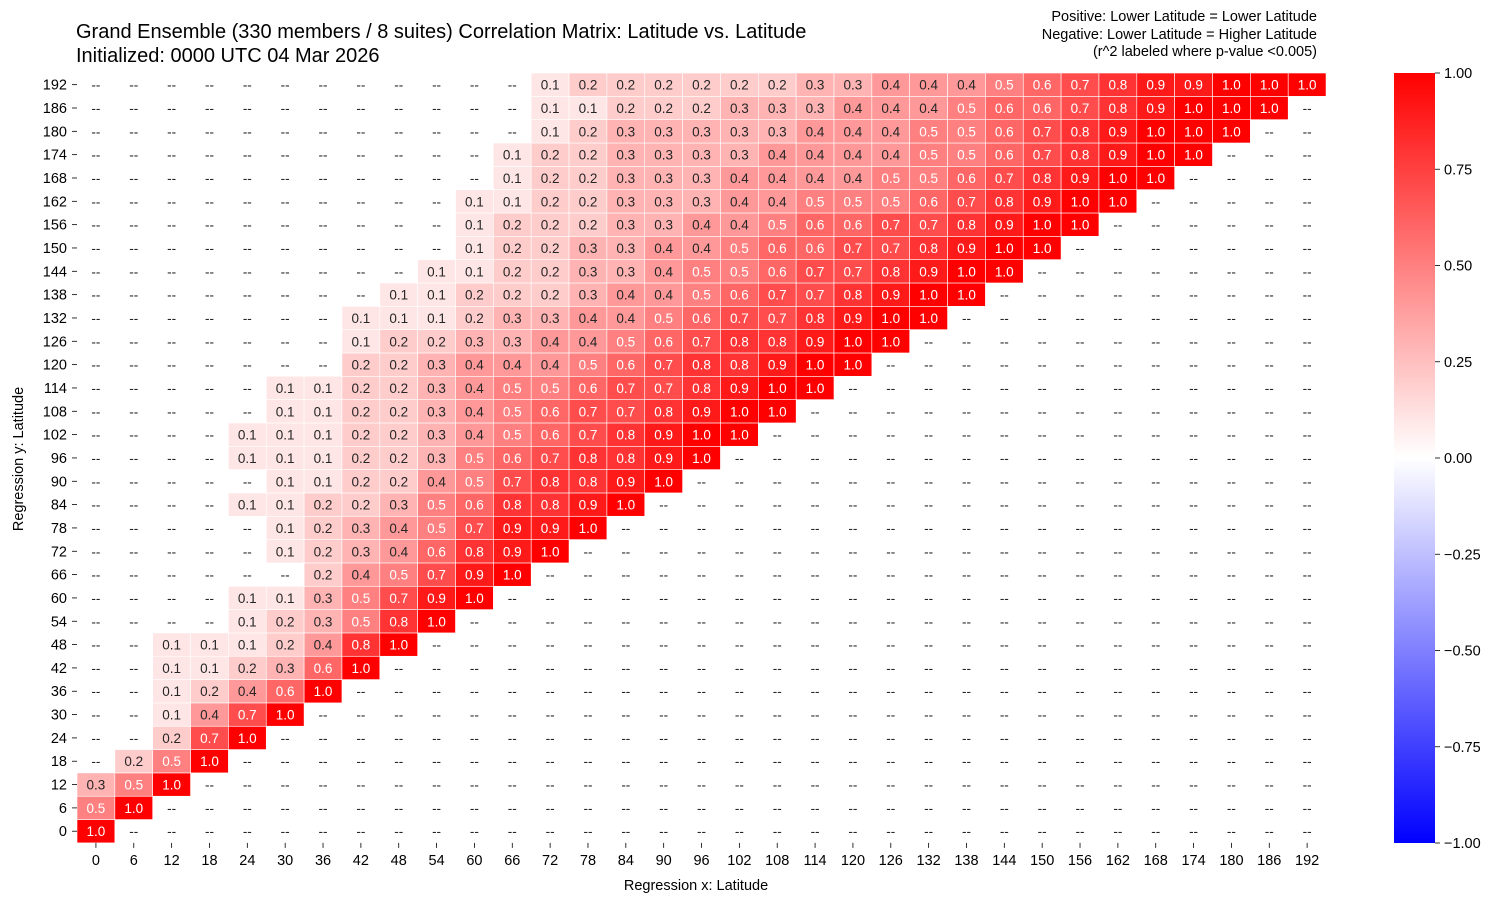 This screenshot has width=1503, height=907. Describe the element at coordinates (59, 692) in the screenshot. I see `y-tick-label: 36` at that location.